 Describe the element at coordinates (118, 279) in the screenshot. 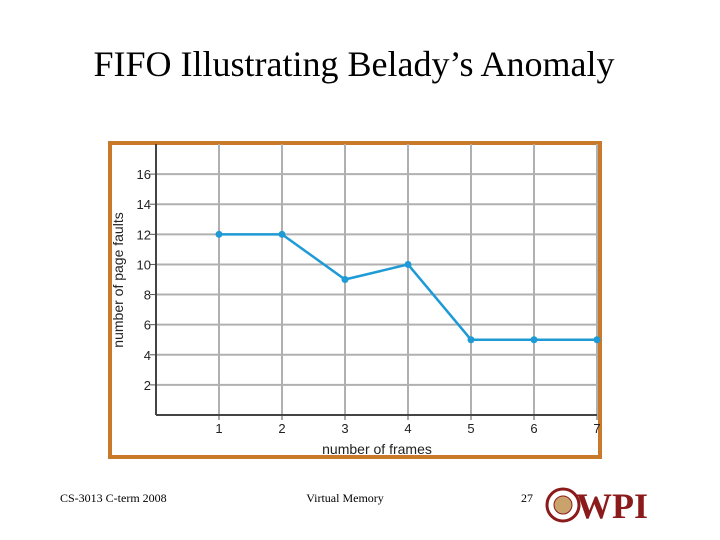

I see `y-axis-label: number of page faults` at that location.